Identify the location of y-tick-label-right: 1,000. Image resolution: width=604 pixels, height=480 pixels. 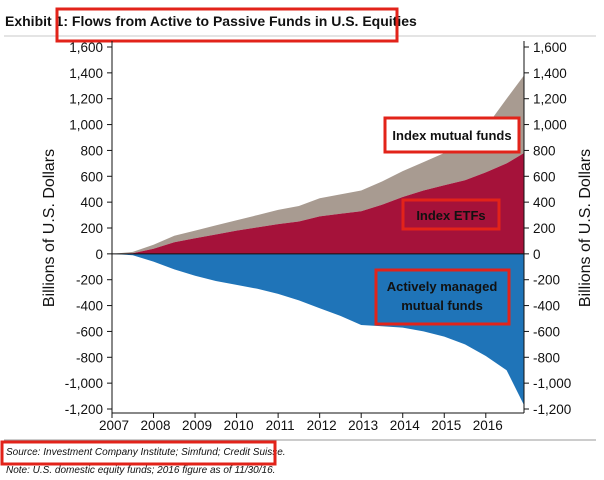
(550, 125).